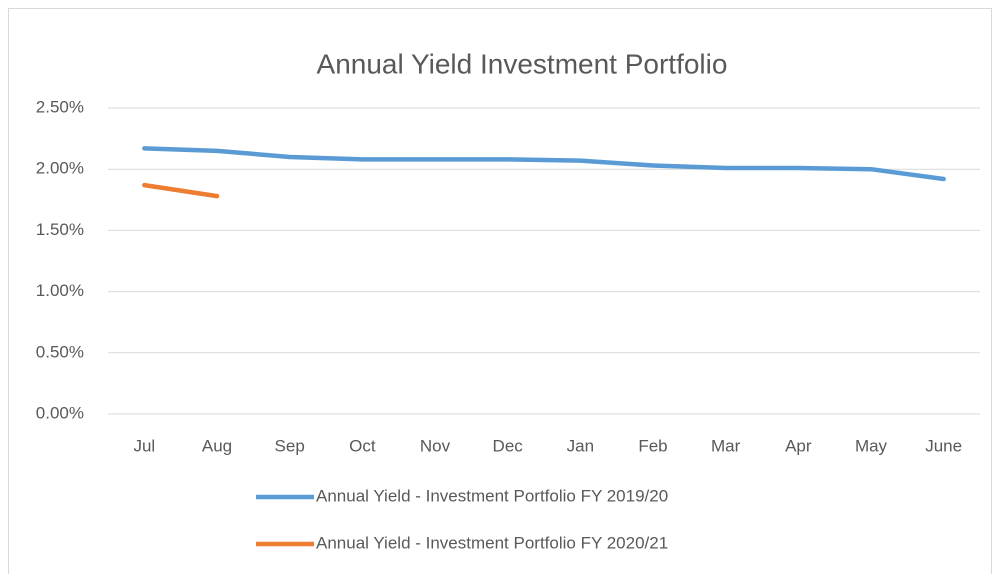 The image size is (1000, 574). What do you see at coordinates (60, 351) in the screenshot?
I see `y-tick-label: 0.50%` at bounding box center [60, 351].